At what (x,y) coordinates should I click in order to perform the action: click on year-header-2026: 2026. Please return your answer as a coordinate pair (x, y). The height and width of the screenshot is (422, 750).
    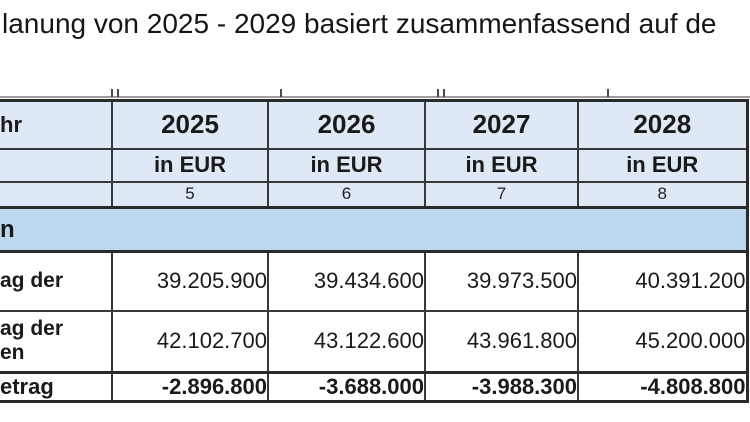
    Looking at the image, I should click on (346, 124).